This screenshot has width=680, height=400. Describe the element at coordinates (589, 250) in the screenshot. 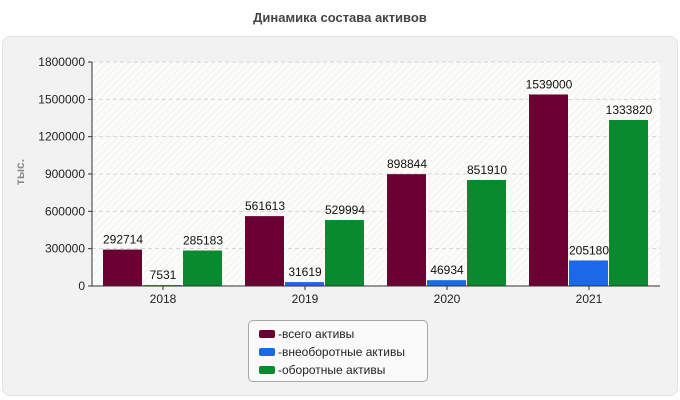

I see `data-label: 205180` at that location.